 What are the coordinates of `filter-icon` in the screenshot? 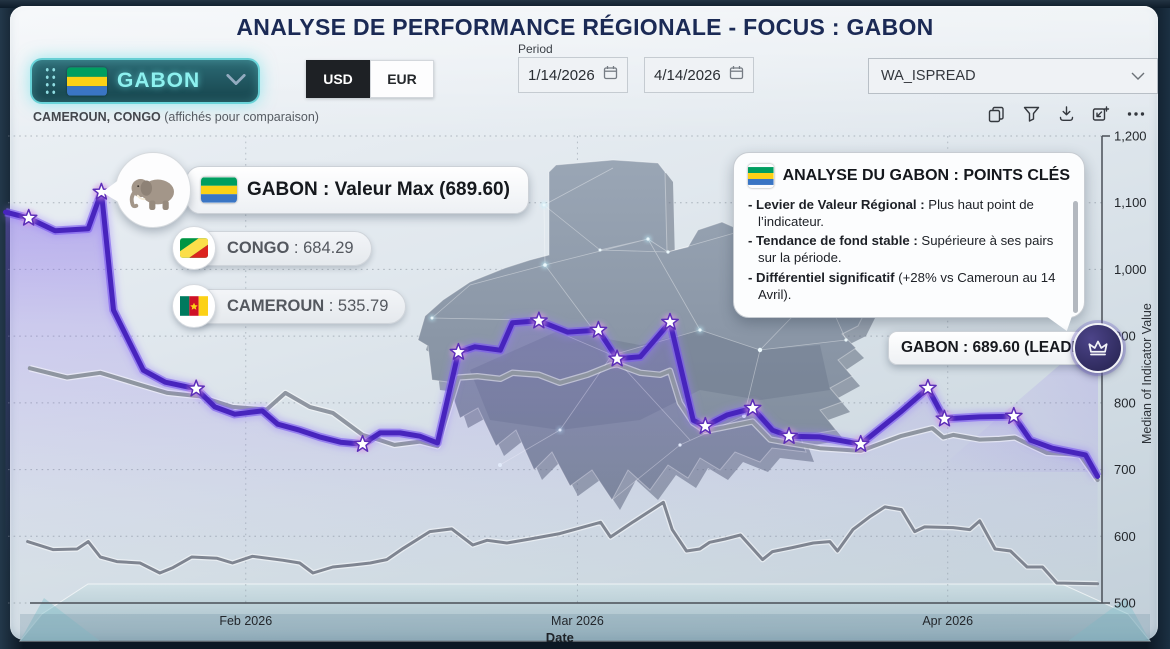 It's located at (1031, 114).